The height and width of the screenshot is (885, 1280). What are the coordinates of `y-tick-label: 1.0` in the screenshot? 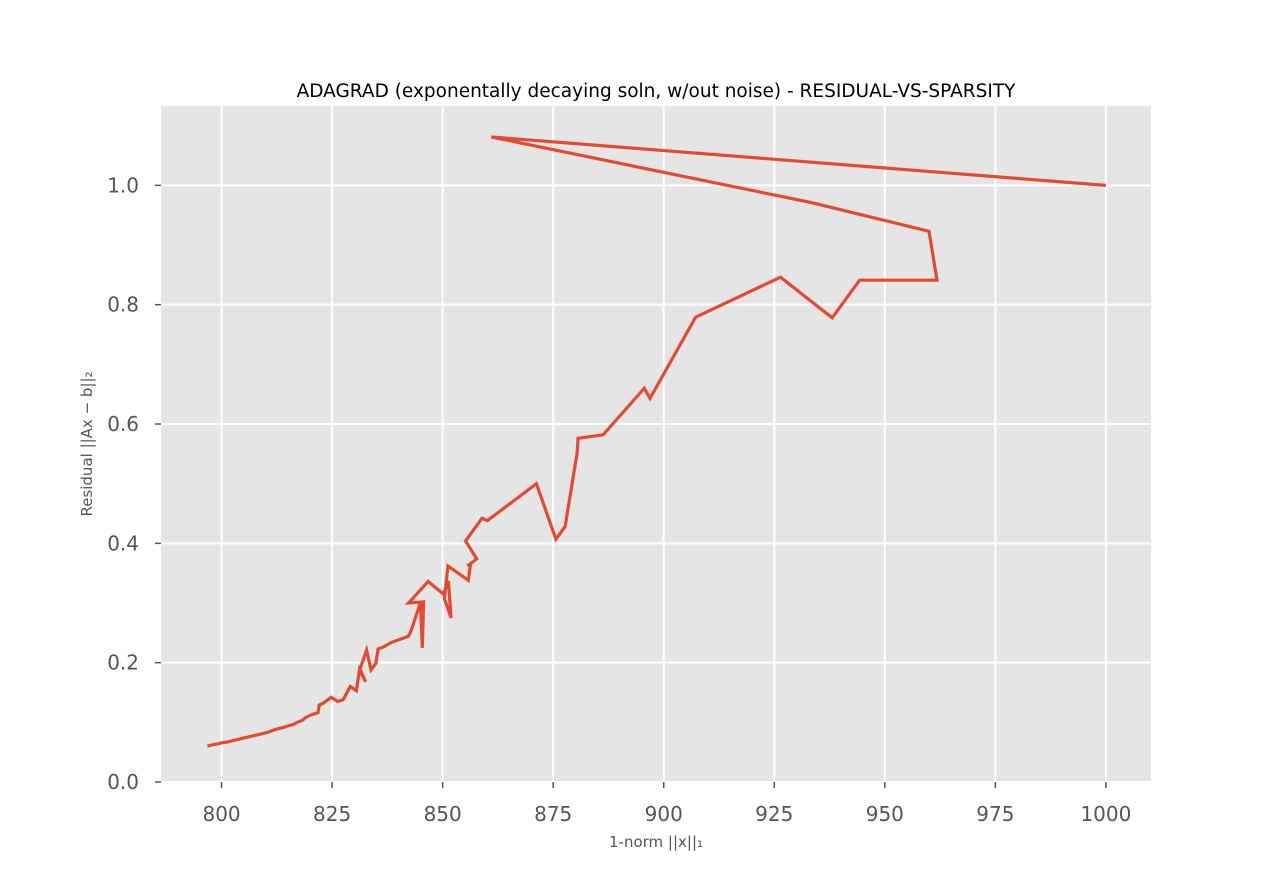 It's located at (123, 185).